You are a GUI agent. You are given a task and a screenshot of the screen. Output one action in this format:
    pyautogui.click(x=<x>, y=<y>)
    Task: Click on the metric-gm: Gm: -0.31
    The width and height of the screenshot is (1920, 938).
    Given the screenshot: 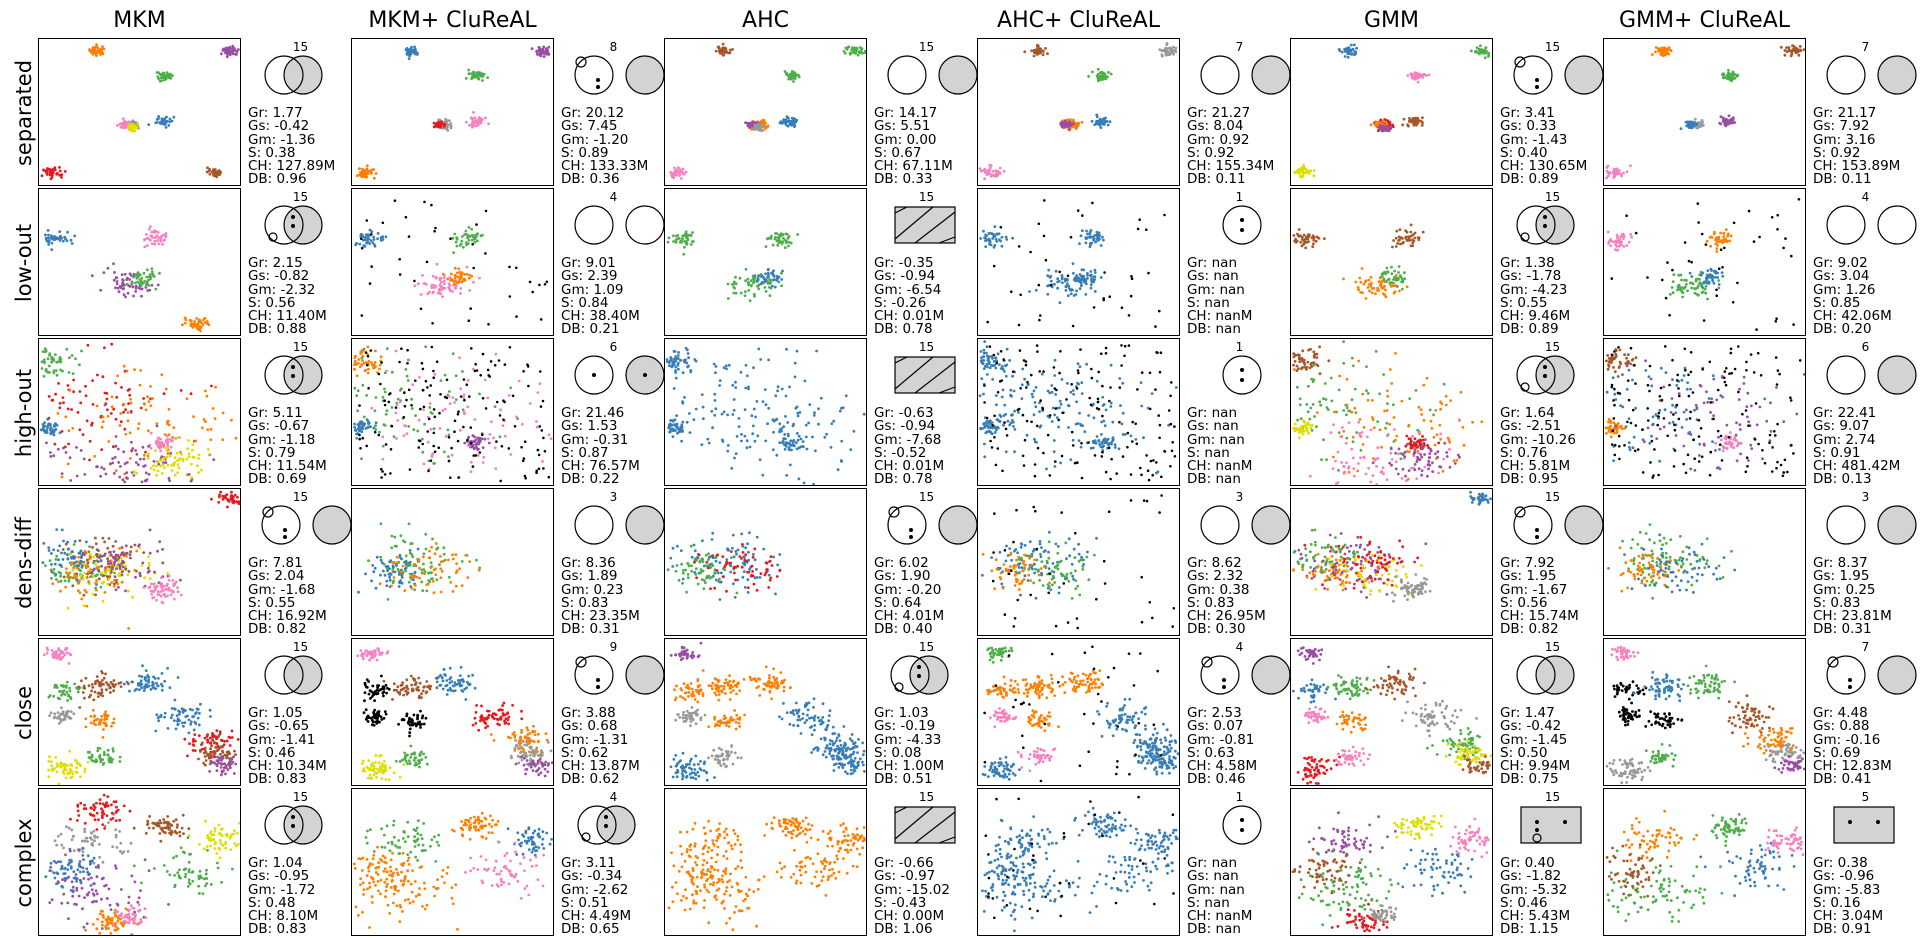 What is the action you would take?
    pyautogui.click(x=600, y=440)
    